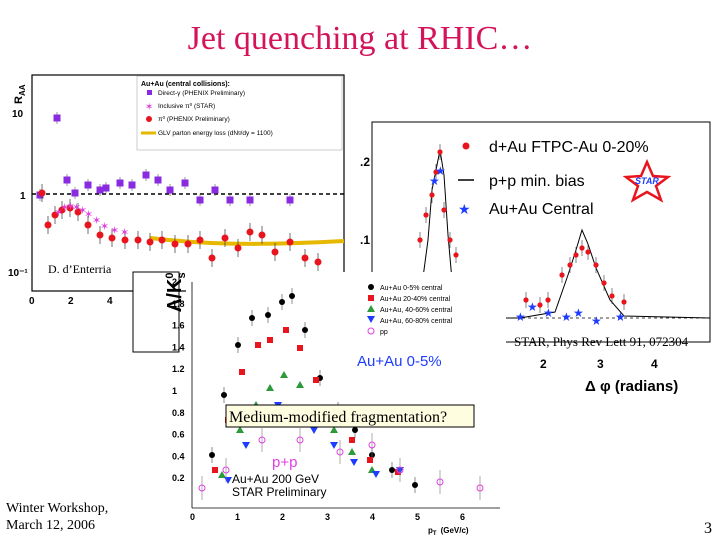 This screenshot has height=540, width=720. I want to click on lambda-ytick-label: 0.2, so click(178, 478).